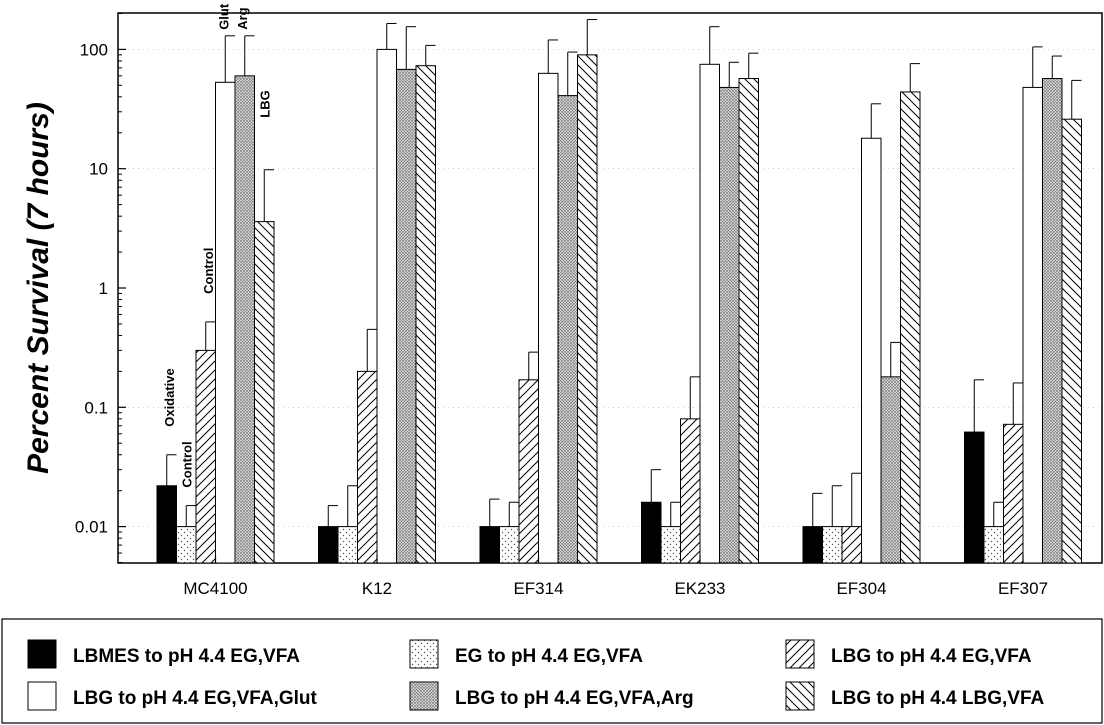 Image resolution: width=1104 pixels, height=725 pixels. Describe the element at coordinates (169, 397) in the screenshot. I see `bar-annotation: Oxidative` at that location.